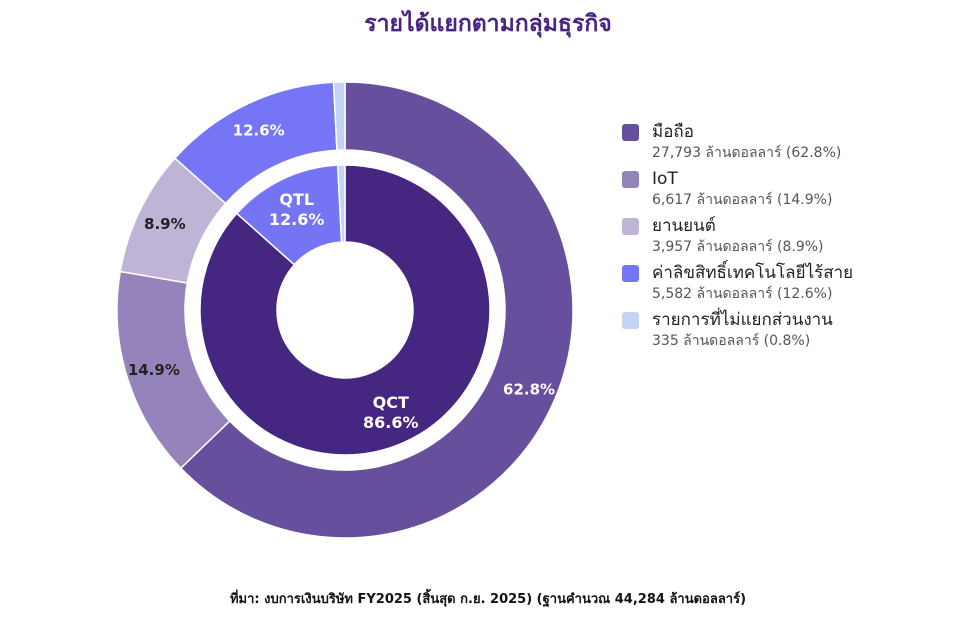  What do you see at coordinates (165, 224) in the screenshot?
I see `outer-ring-data-label: 8.9%` at bounding box center [165, 224].